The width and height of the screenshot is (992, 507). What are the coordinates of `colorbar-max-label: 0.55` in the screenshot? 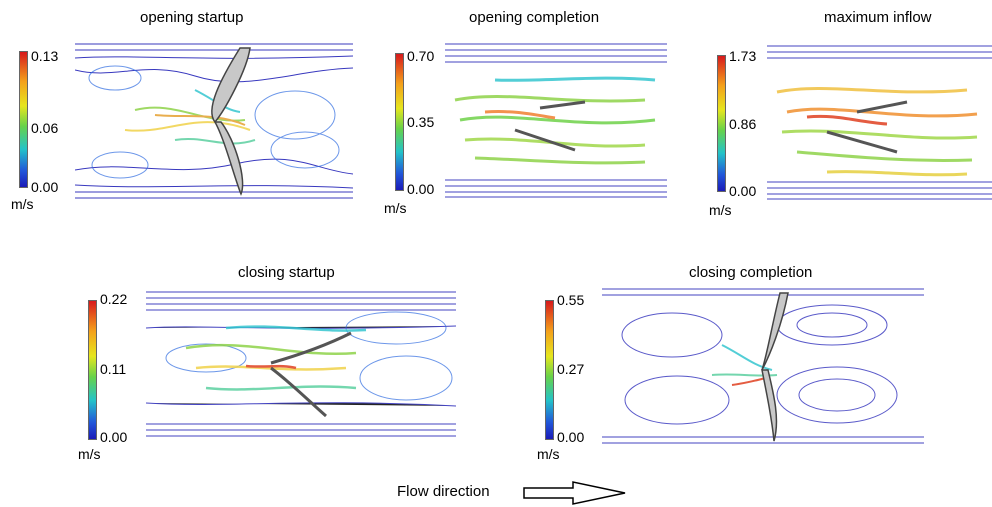 It's located at (571, 300).